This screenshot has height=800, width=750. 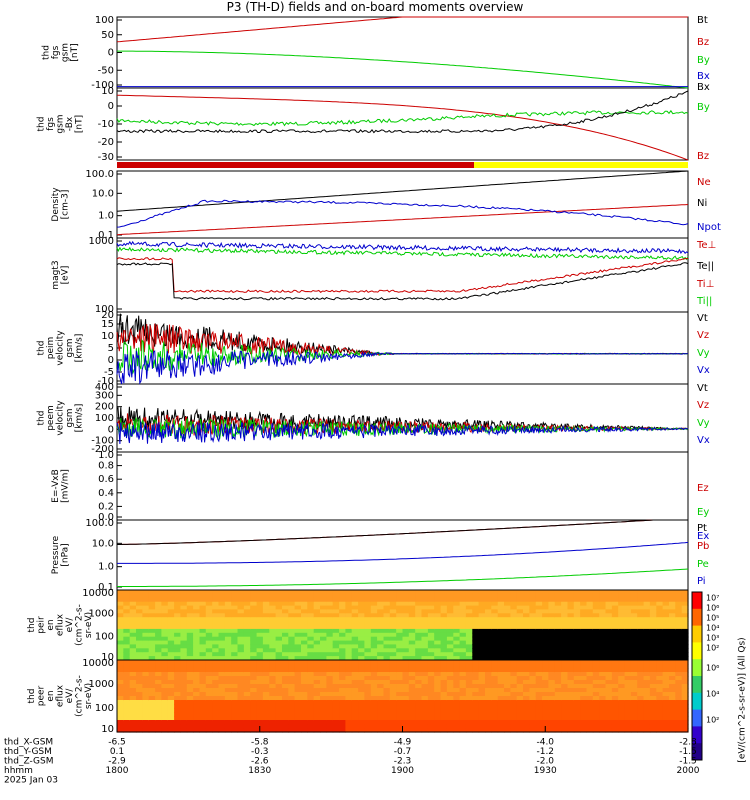 What do you see at coordinates (712, 668) in the screenshot?
I see `colorbar-tick: 10⁶` at bounding box center [712, 668].